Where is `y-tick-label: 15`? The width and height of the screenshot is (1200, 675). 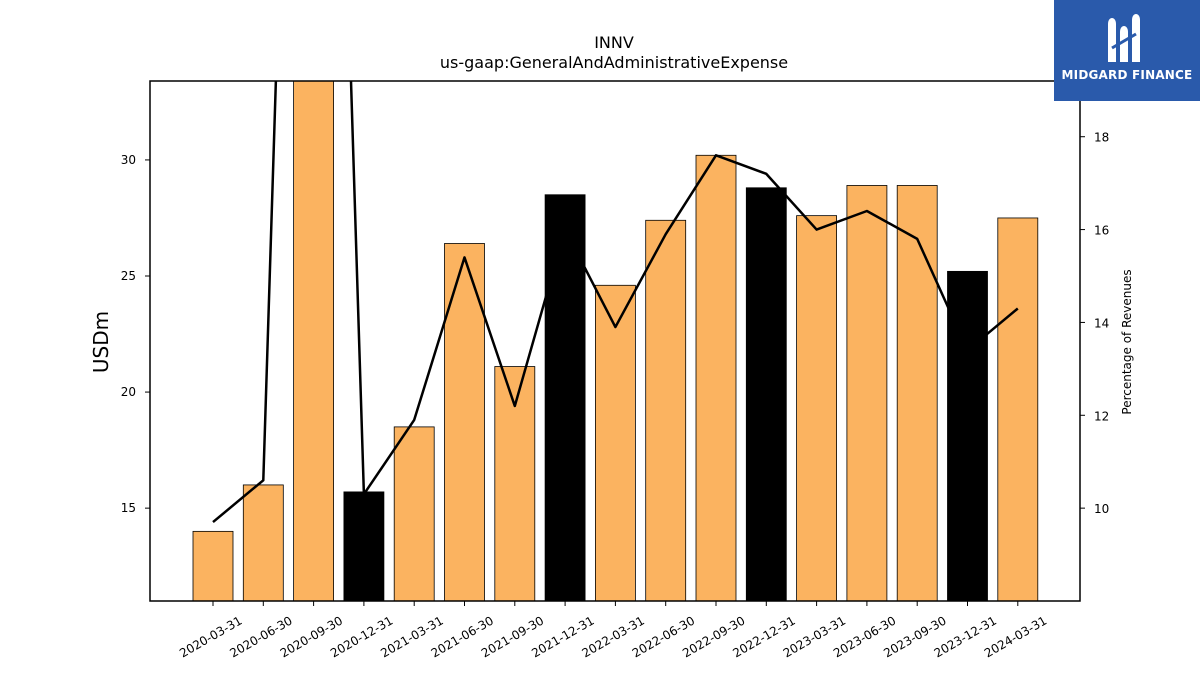 y-tick-label: 15 is located at coordinates (128, 508).